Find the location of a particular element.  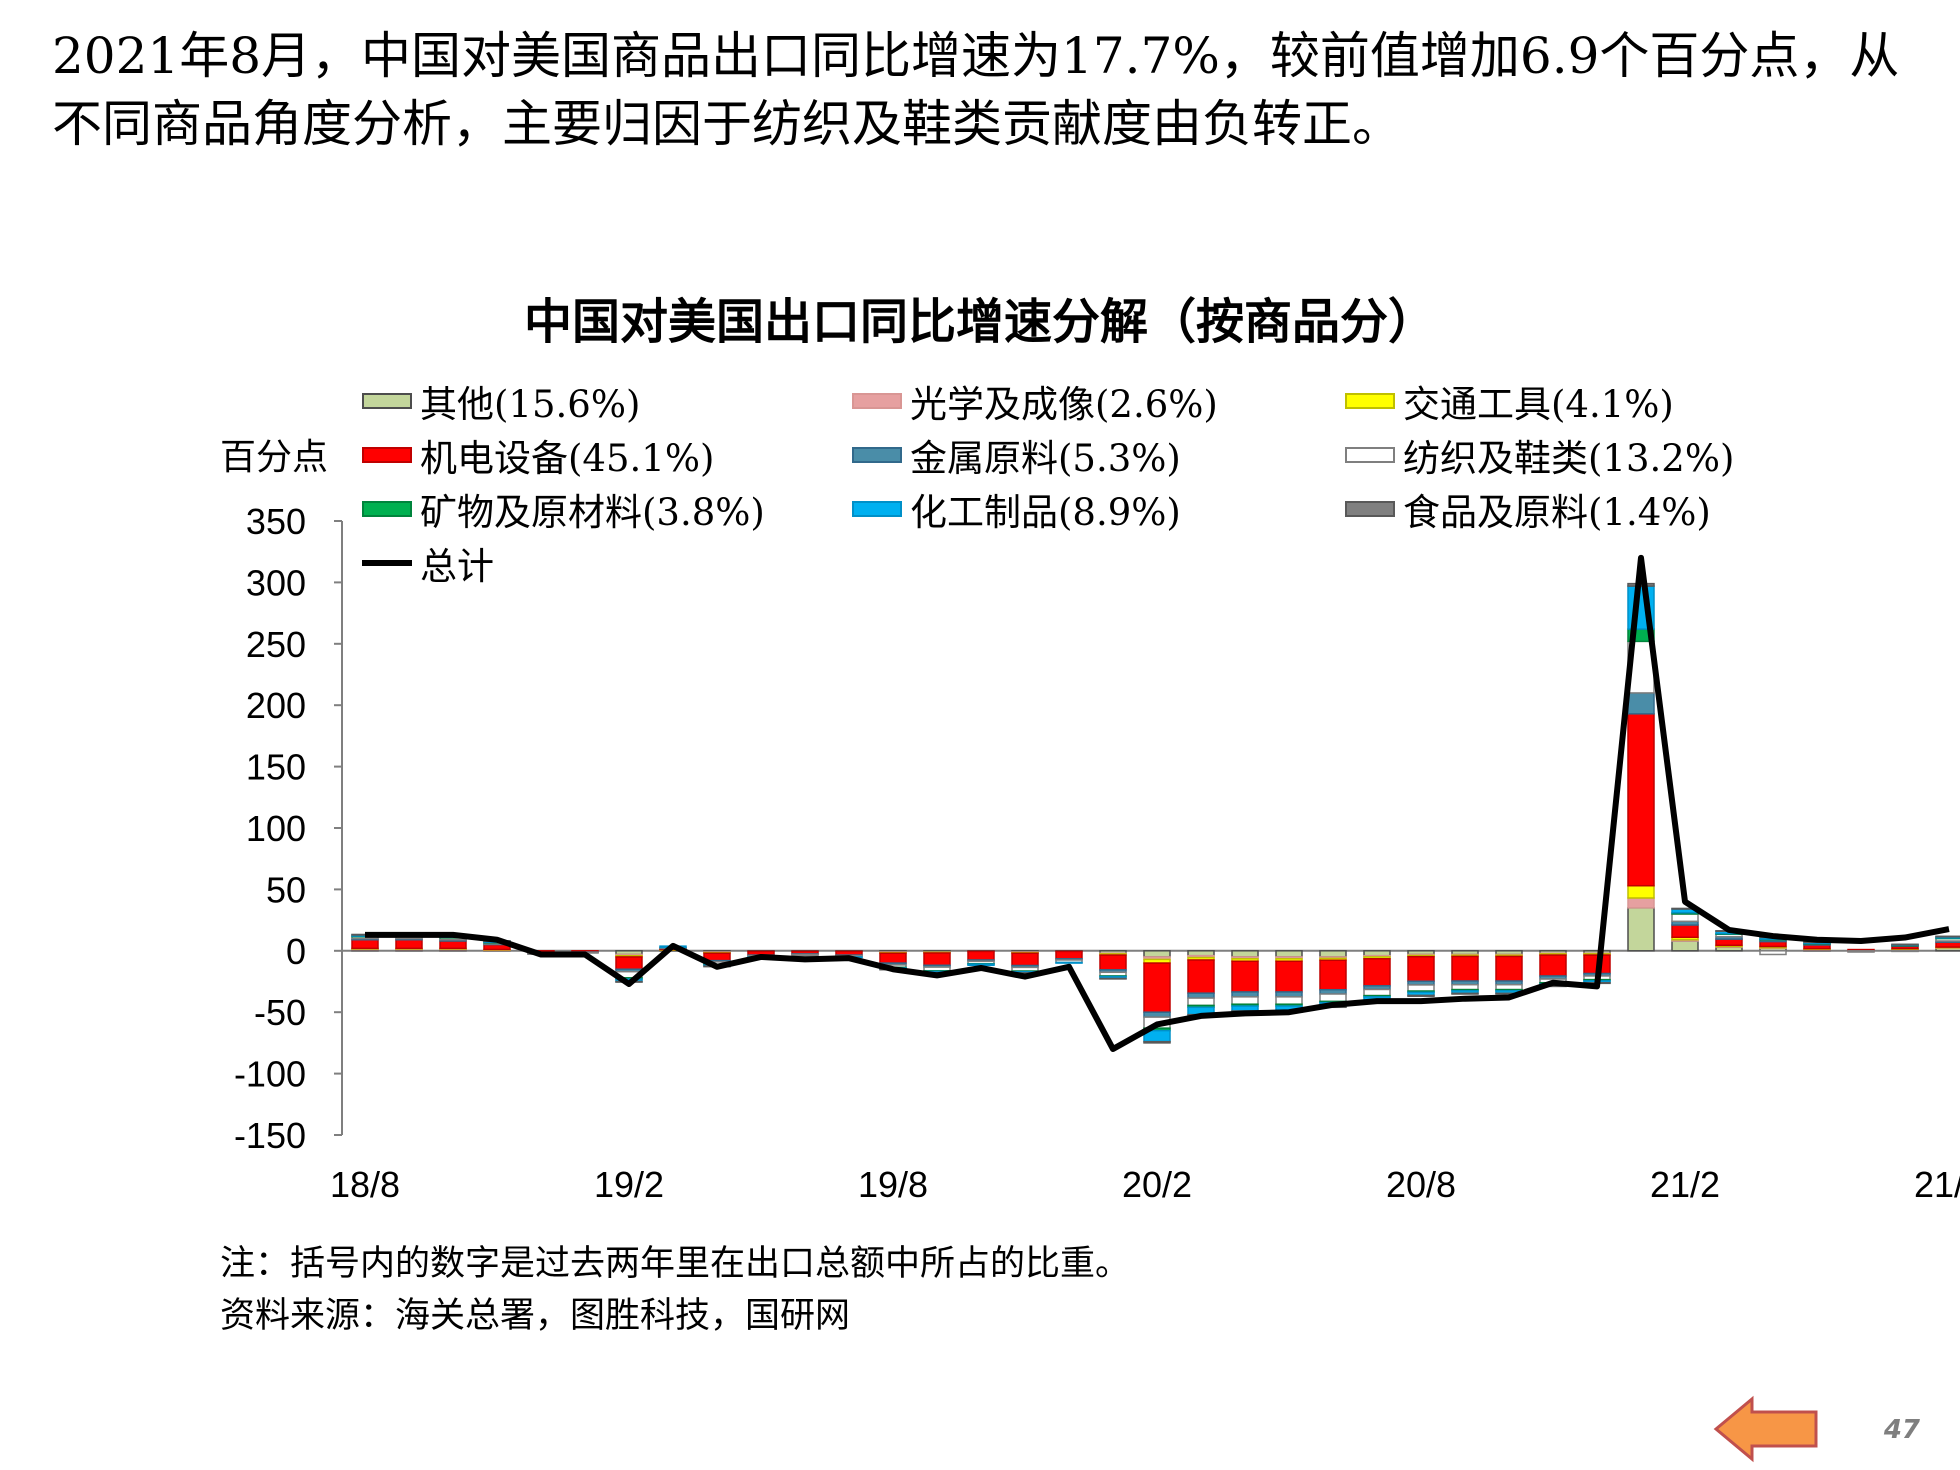

page-number: 47 is located at coordinates (1901, 1430).